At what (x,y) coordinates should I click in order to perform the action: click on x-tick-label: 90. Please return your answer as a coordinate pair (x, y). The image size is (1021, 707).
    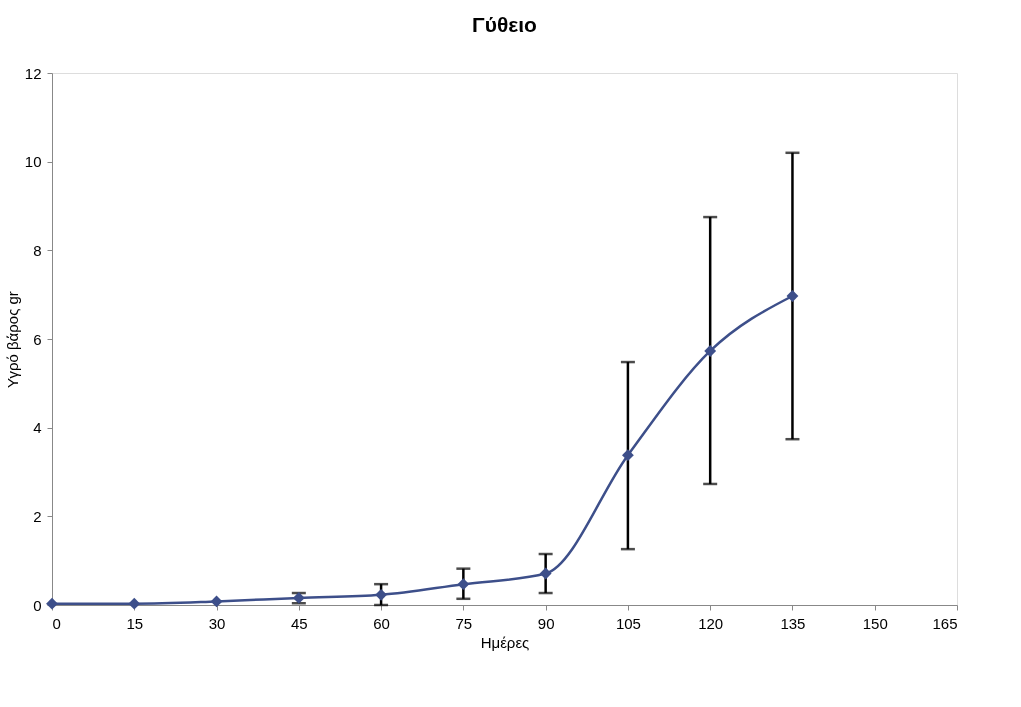
    Looking at the image, I should click on (546, 623).